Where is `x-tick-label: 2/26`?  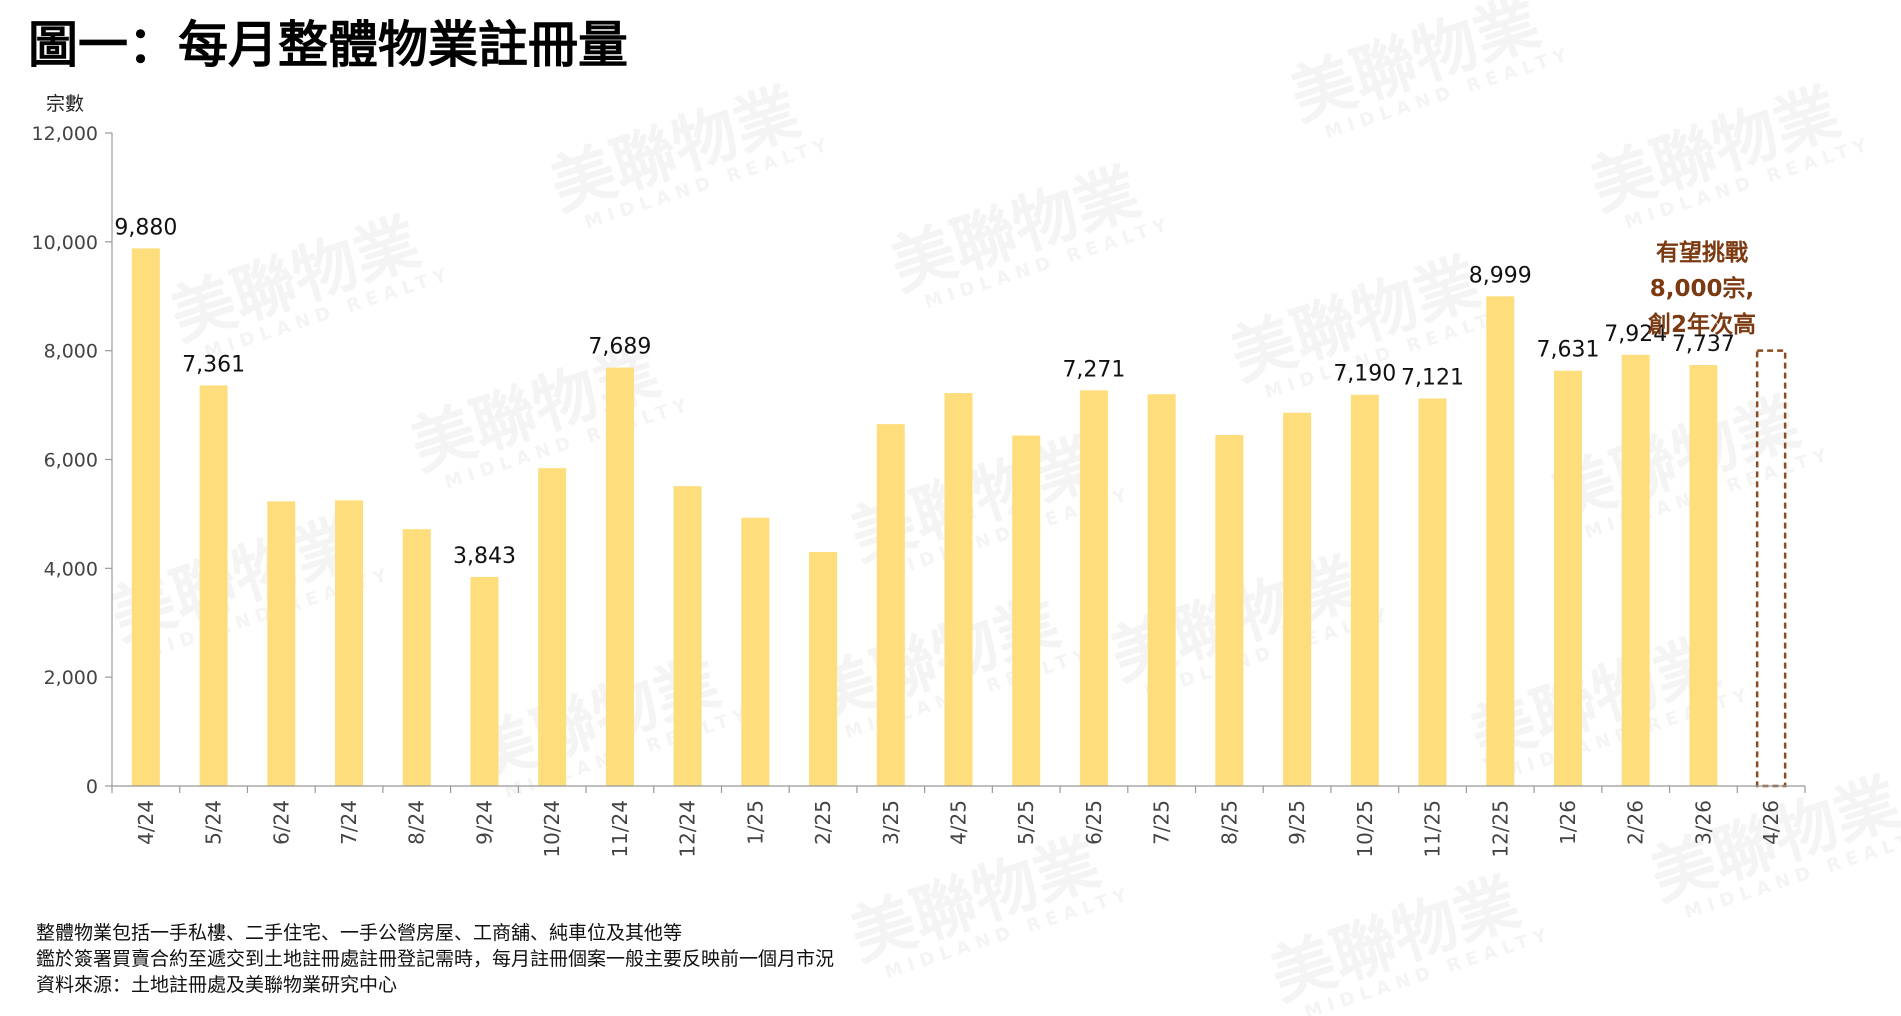
x-tick-label: 2/26 is located at coordinates (1636, 822).